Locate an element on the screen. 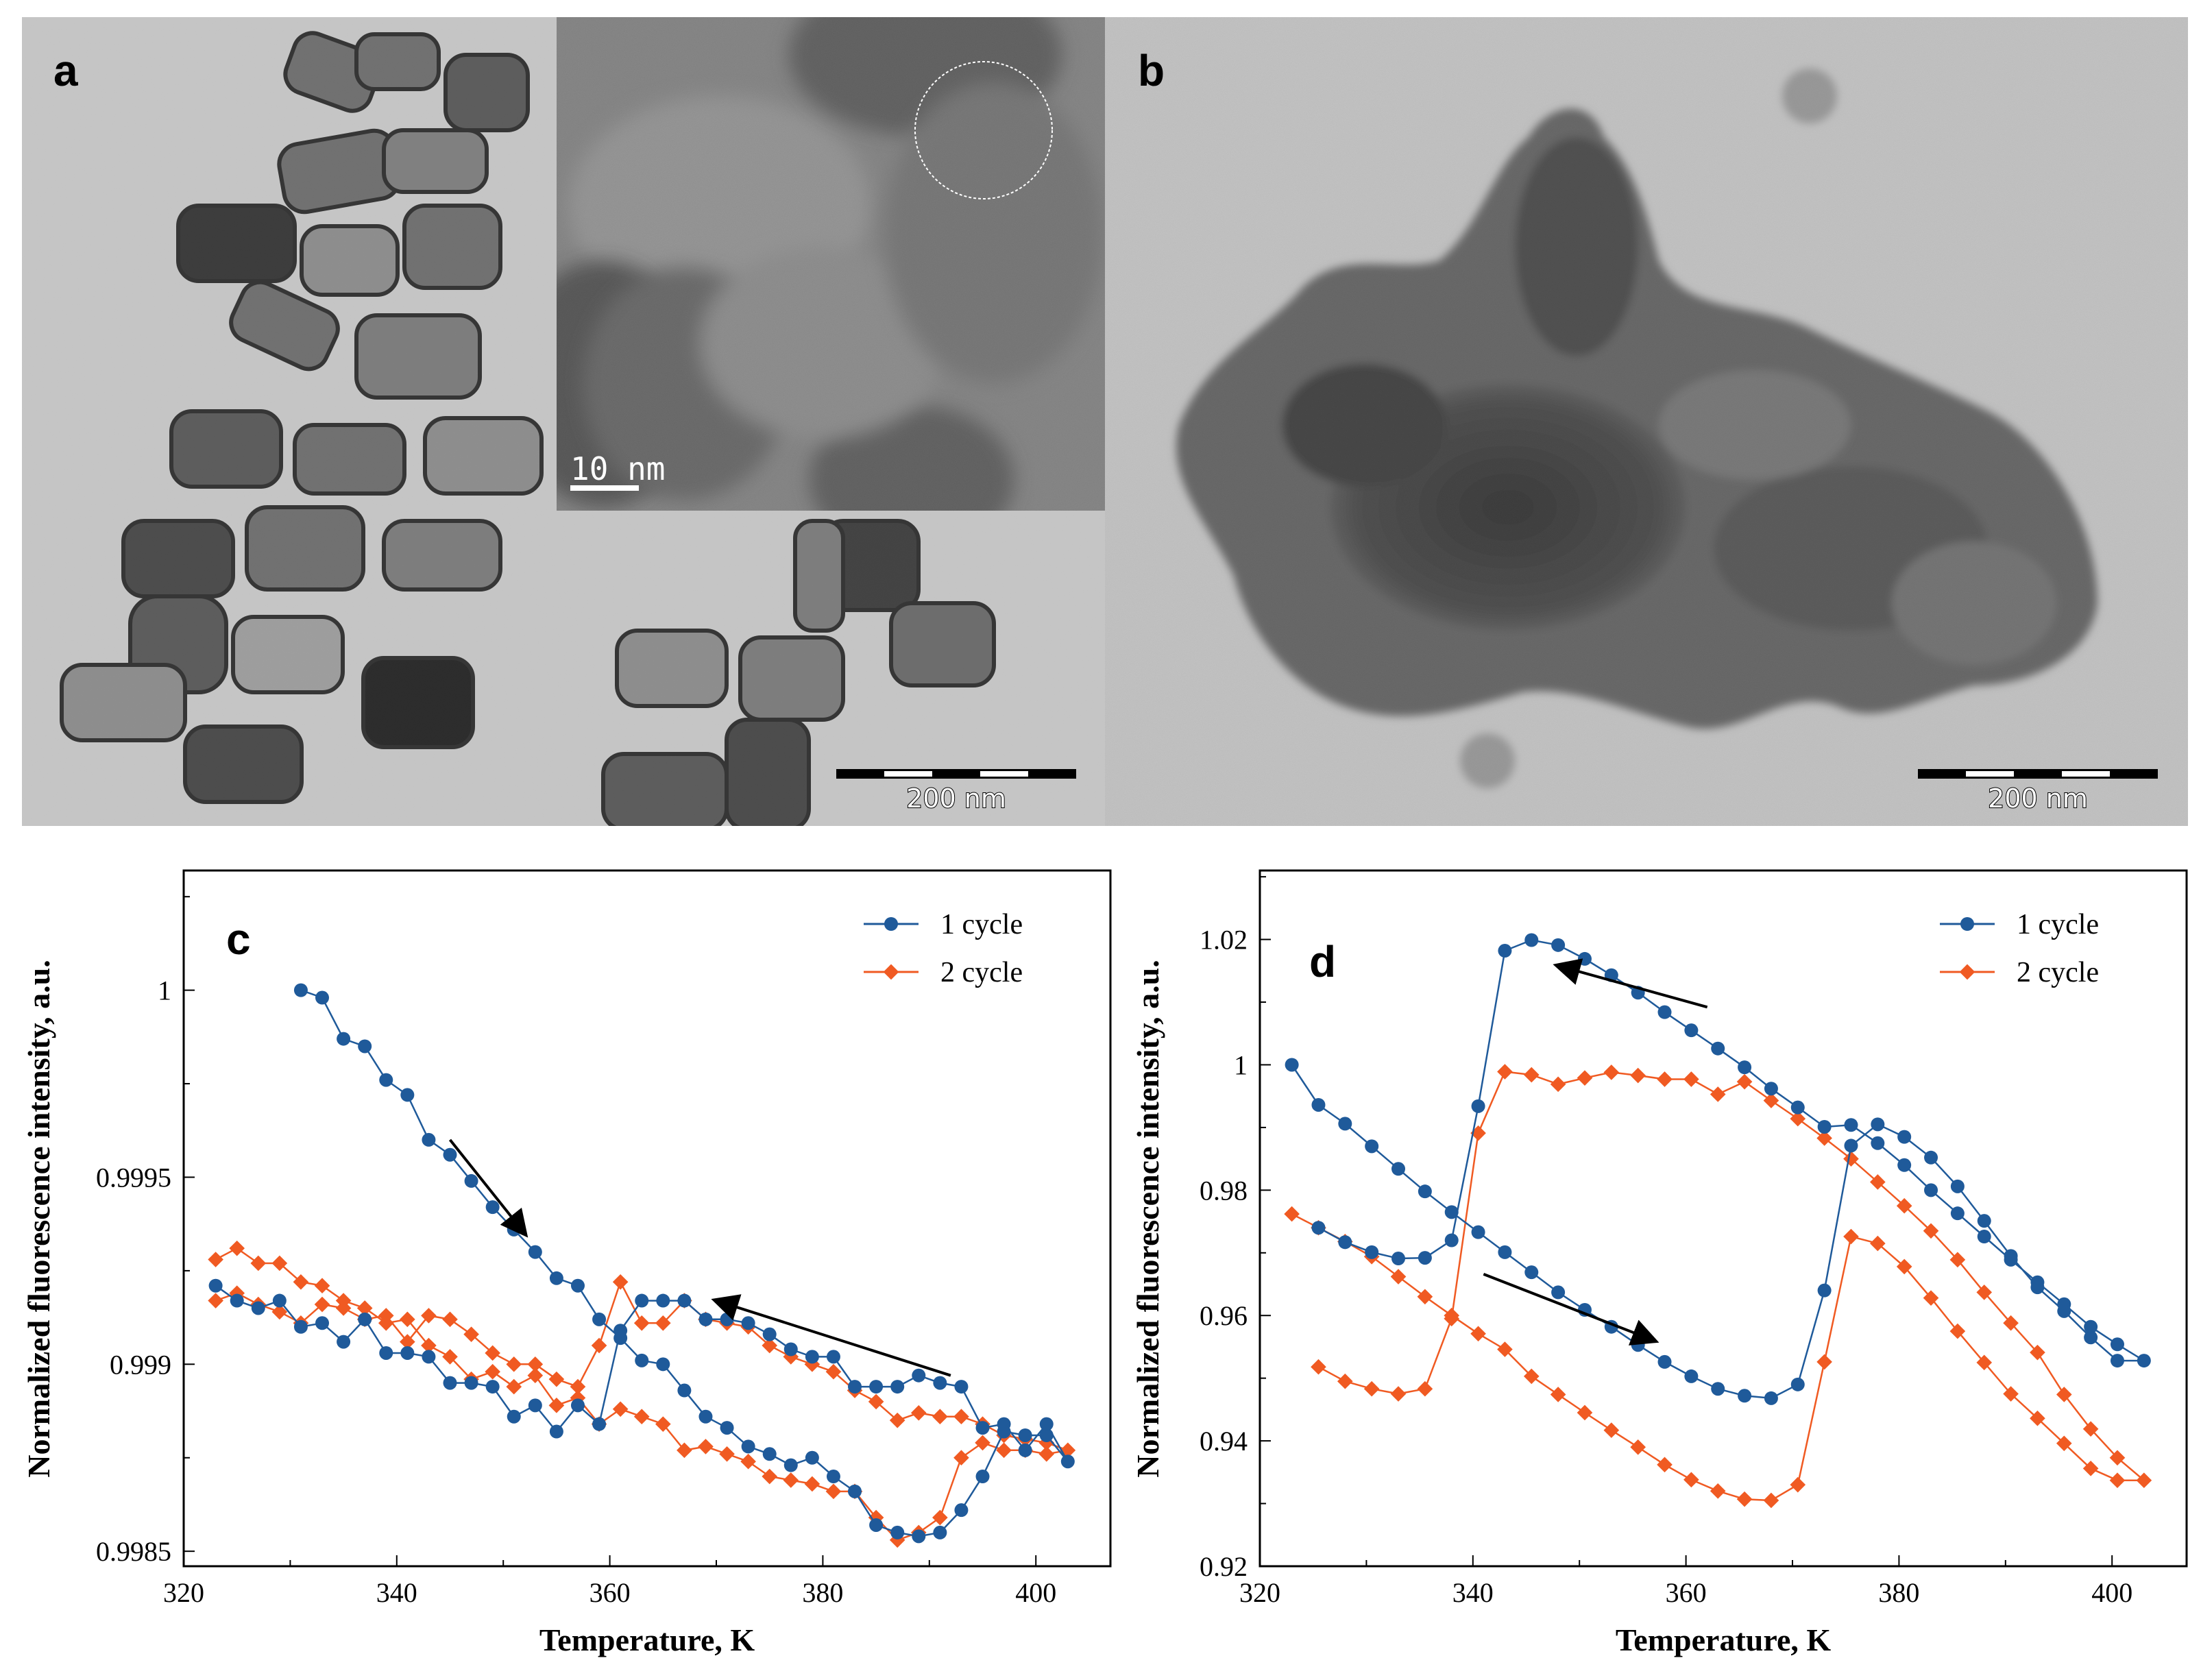  y-tick-label: 1.02 is located at coordinates (1224, 940).